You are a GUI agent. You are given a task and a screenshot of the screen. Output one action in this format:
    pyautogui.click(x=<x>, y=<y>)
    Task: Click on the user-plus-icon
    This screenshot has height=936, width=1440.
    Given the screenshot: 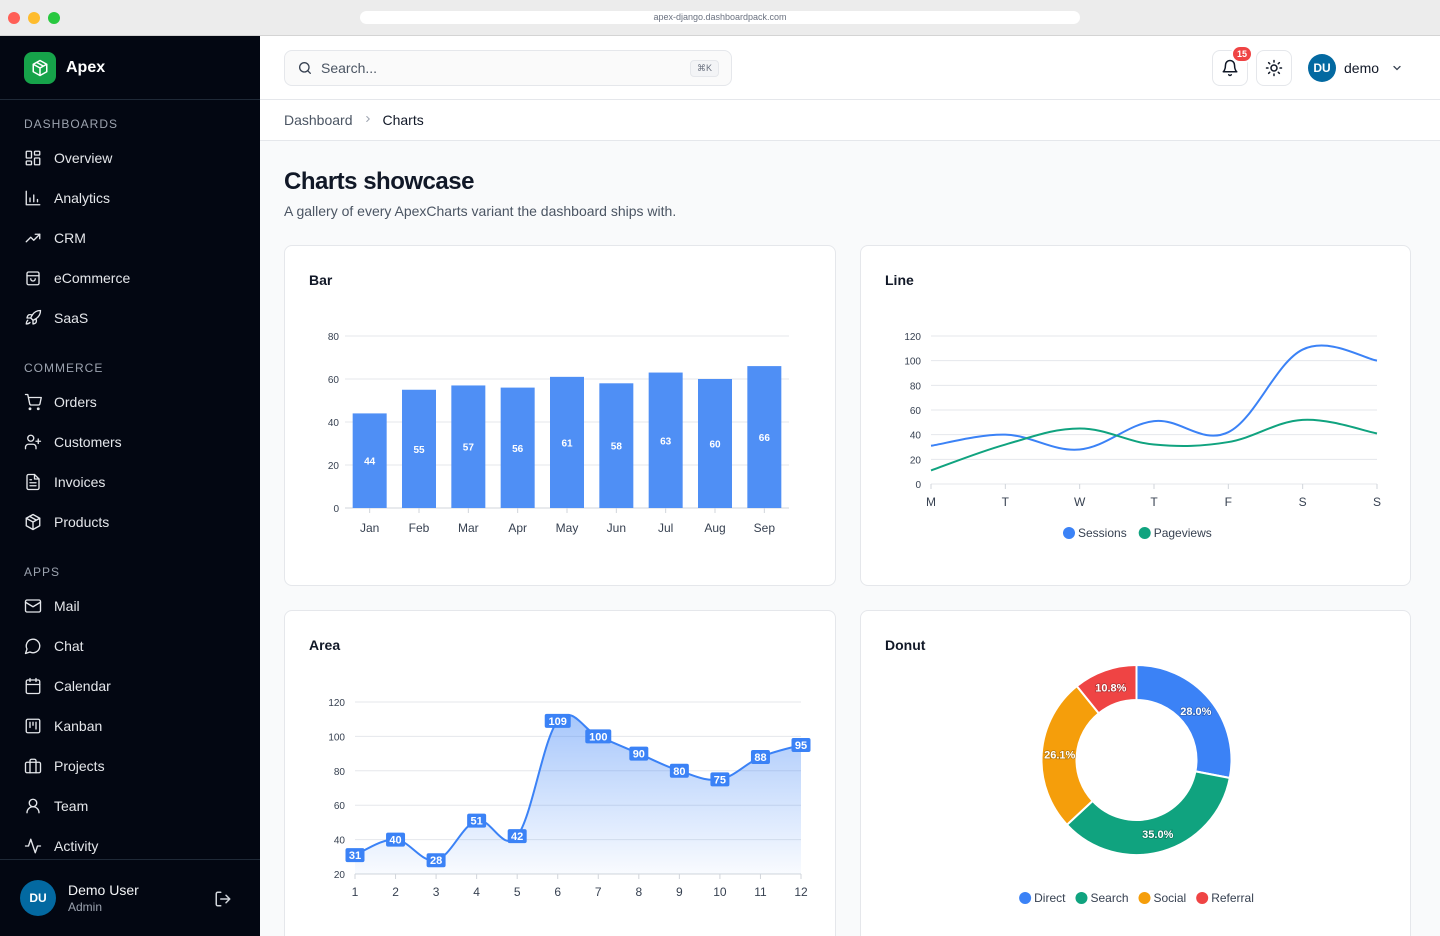 What is the action you would take?
    pyautogui.click(x=33, y=442)
    